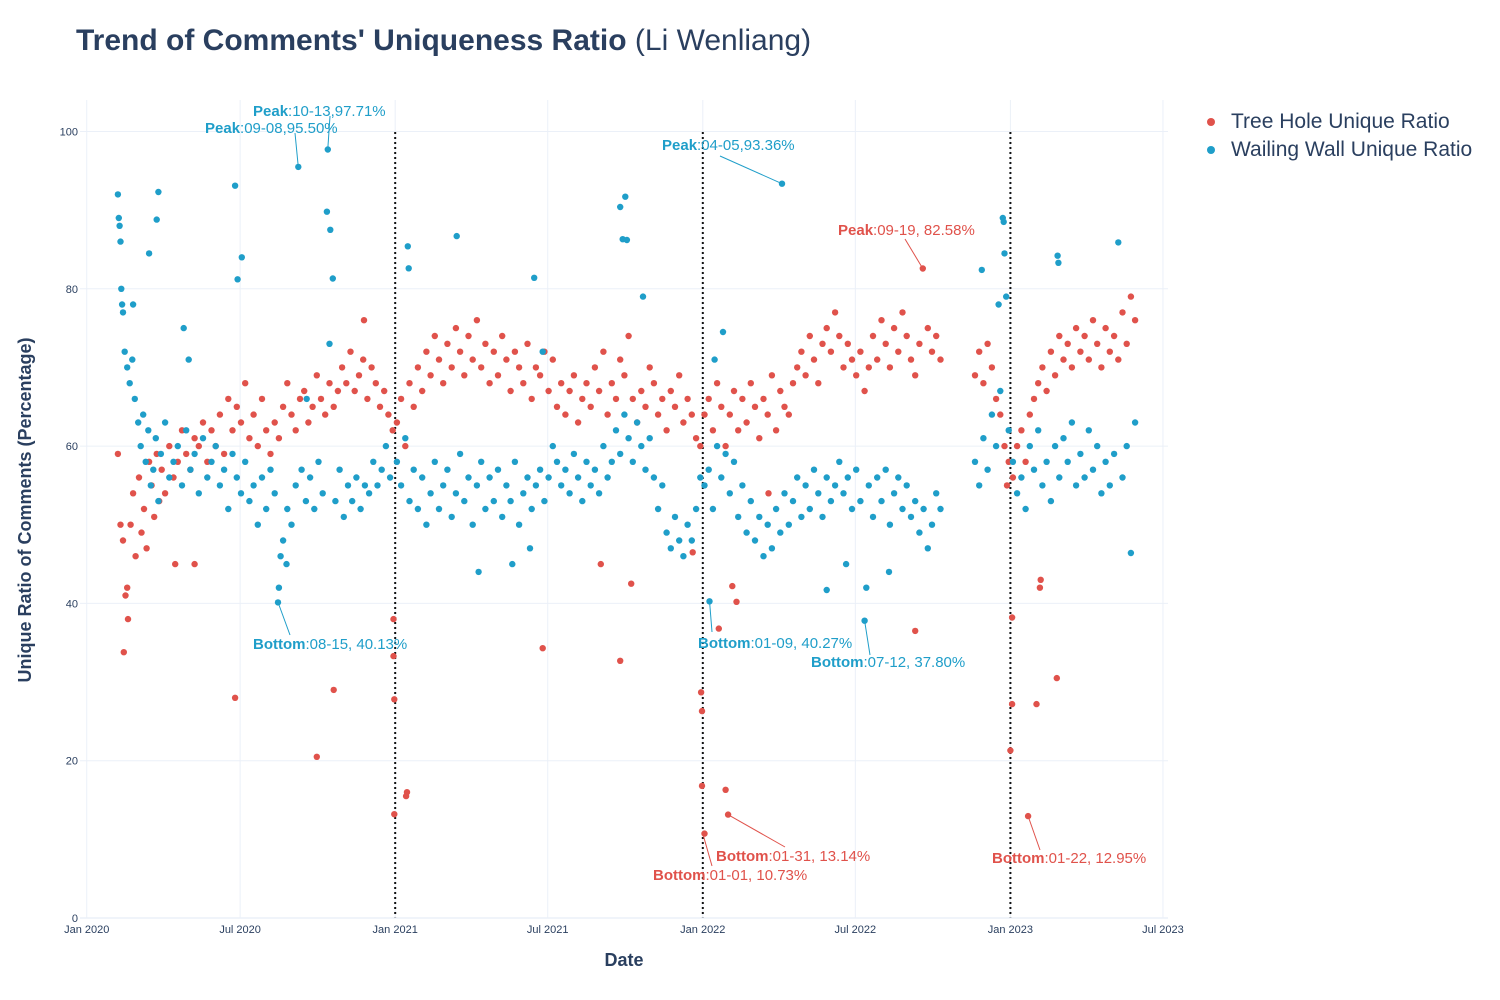  I want to click on legend-item-tree-hole: Tree Hole Unique Ratio, so click(1338, 122).